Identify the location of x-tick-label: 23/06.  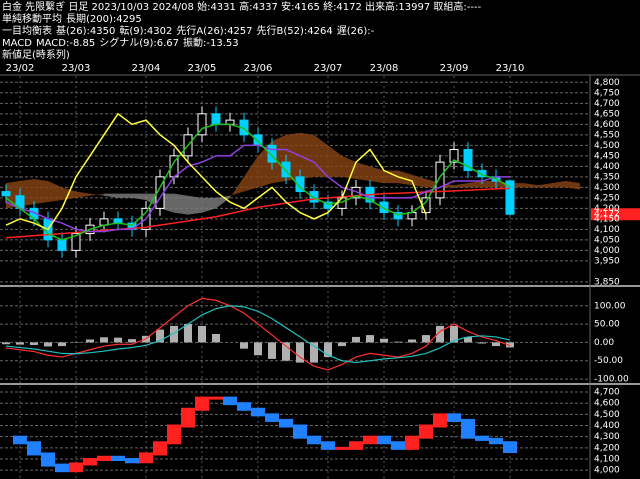
(258, 68).